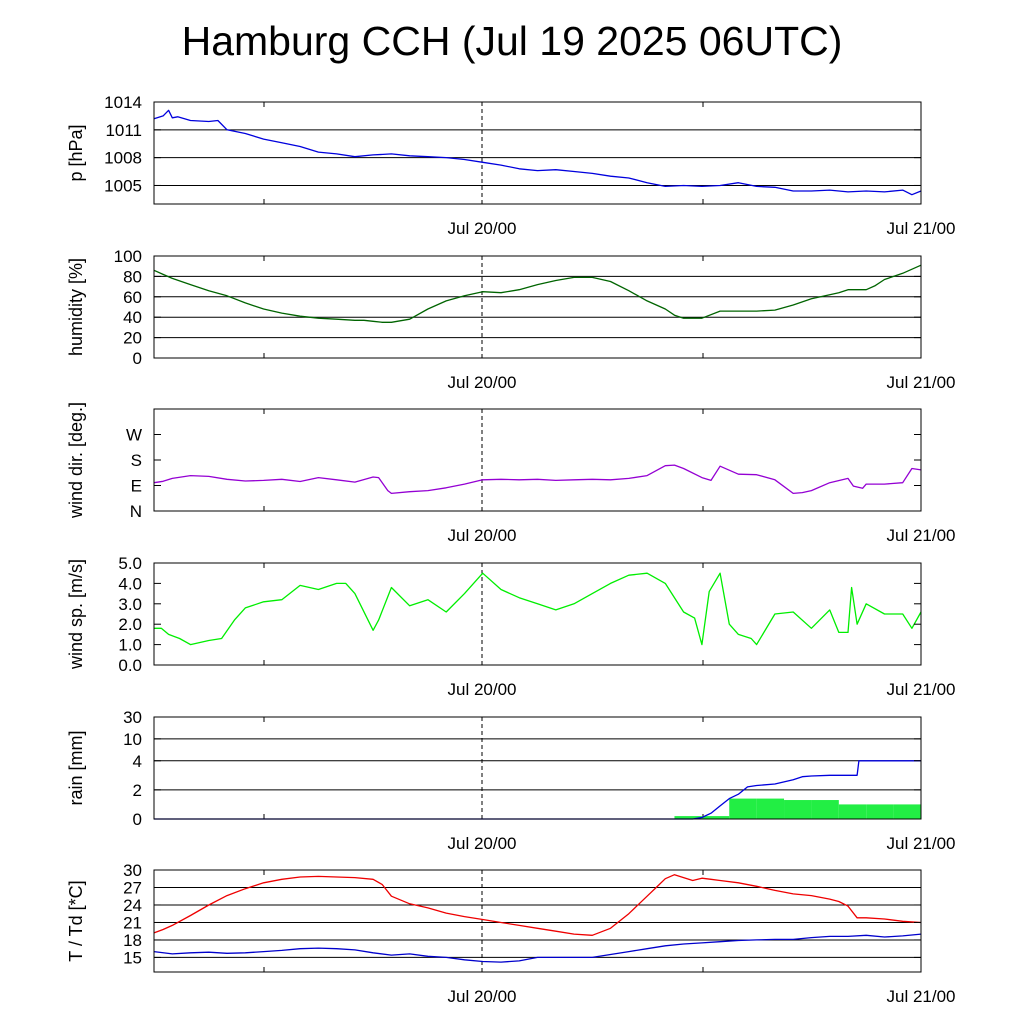 The height and width of the screenshot is (1024, 1024). Describe the element at coordinates (137, 761) in the screenshot. I see `y-tick-label: 4` at that location.